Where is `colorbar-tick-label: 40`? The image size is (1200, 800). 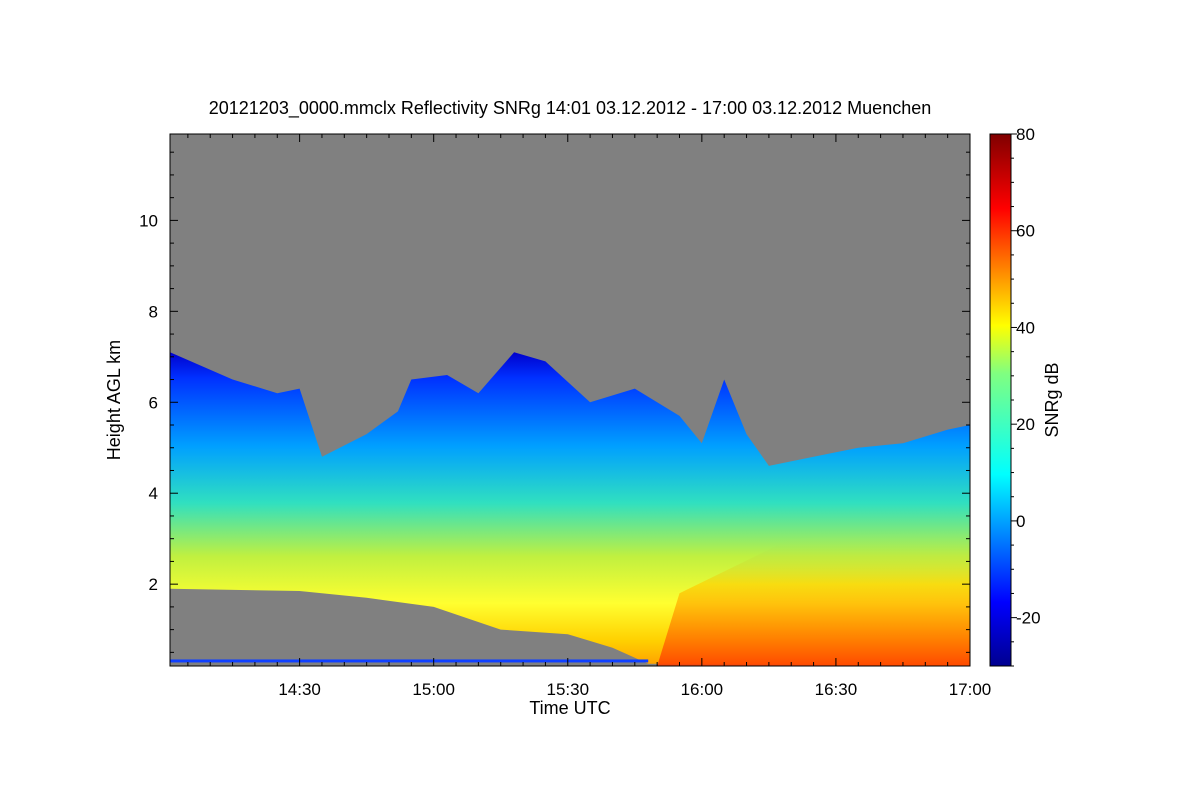
colorbar-tick-label: 40 is located at coordinates (1025, 327).